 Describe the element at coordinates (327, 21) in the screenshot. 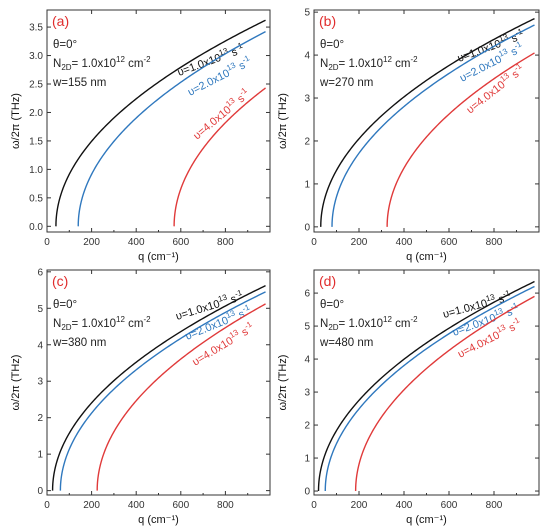

I see `panel-label: (b)` at that location.